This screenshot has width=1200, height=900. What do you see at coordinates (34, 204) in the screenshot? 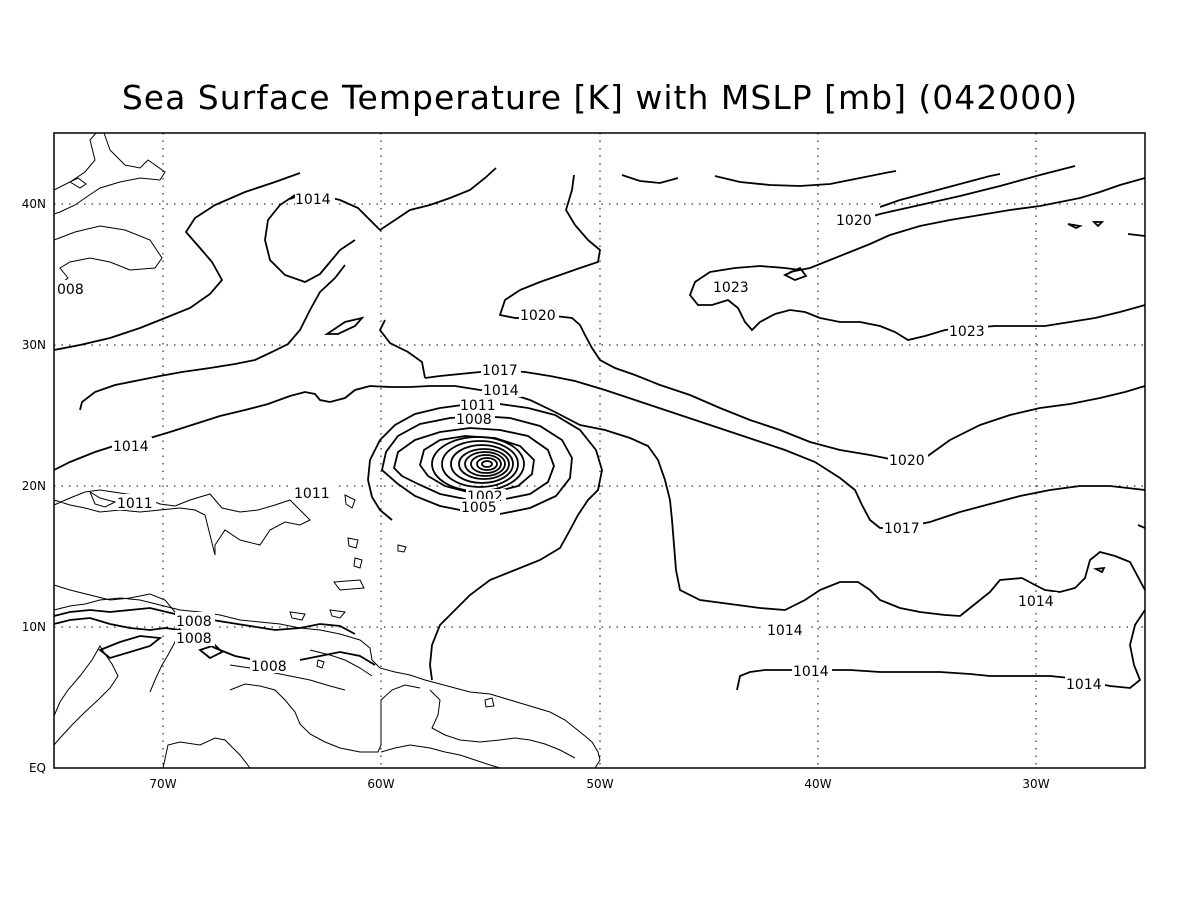
I see `y-tick-label: 40N` at bounding box center [34, 204].